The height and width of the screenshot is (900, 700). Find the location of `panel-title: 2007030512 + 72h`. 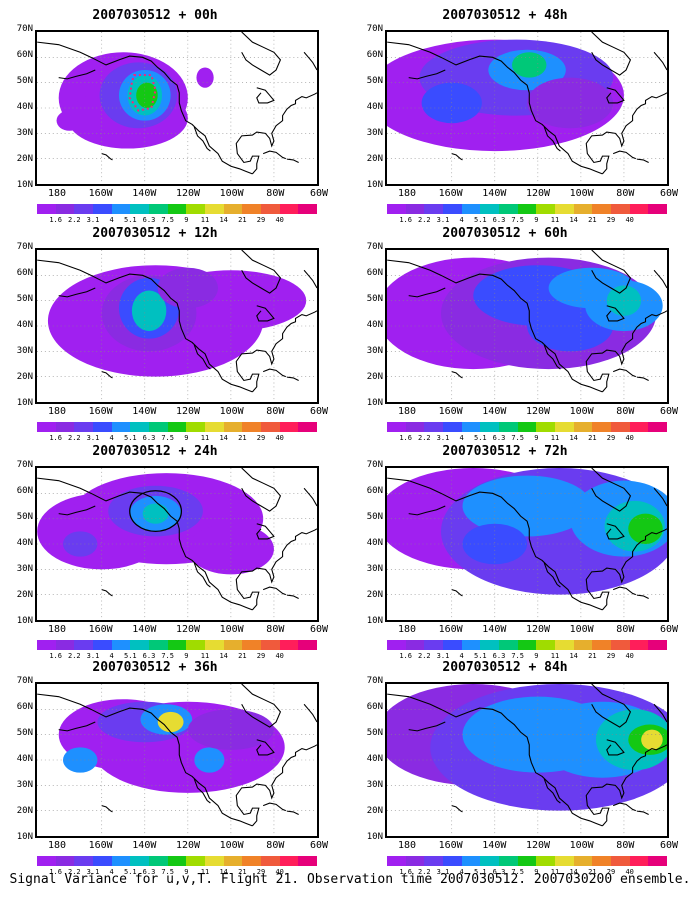

panel-title: 2007030512 + 72h is located at coordinates (505, 451).